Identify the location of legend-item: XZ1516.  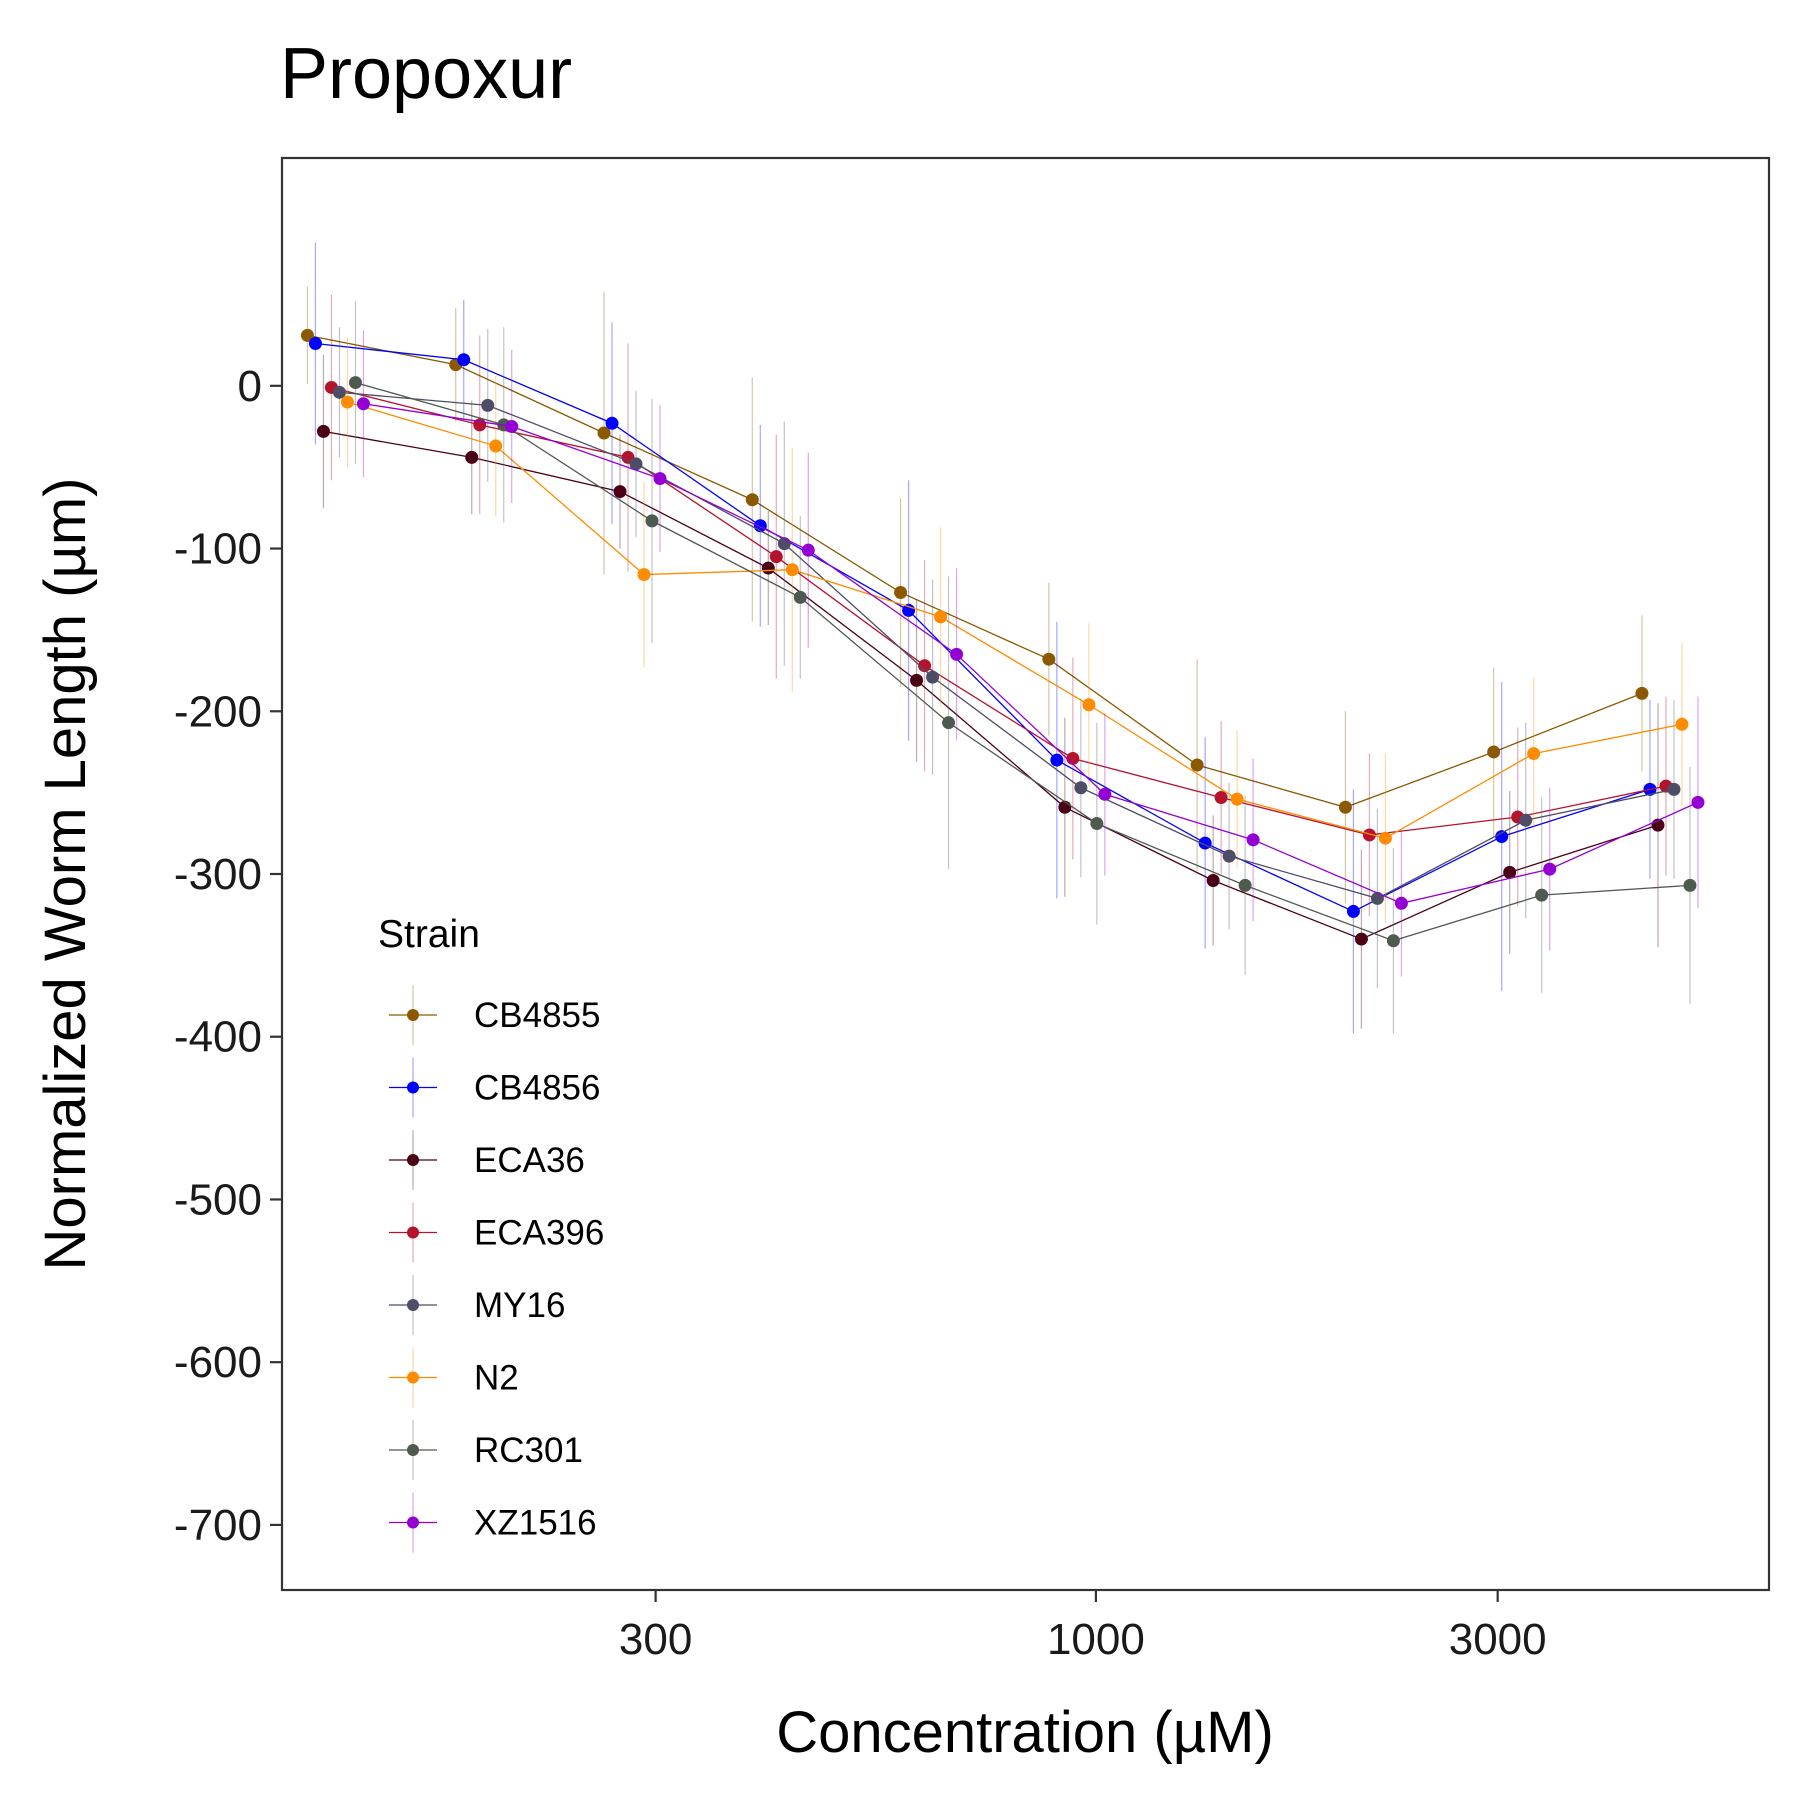
(493, 1522).